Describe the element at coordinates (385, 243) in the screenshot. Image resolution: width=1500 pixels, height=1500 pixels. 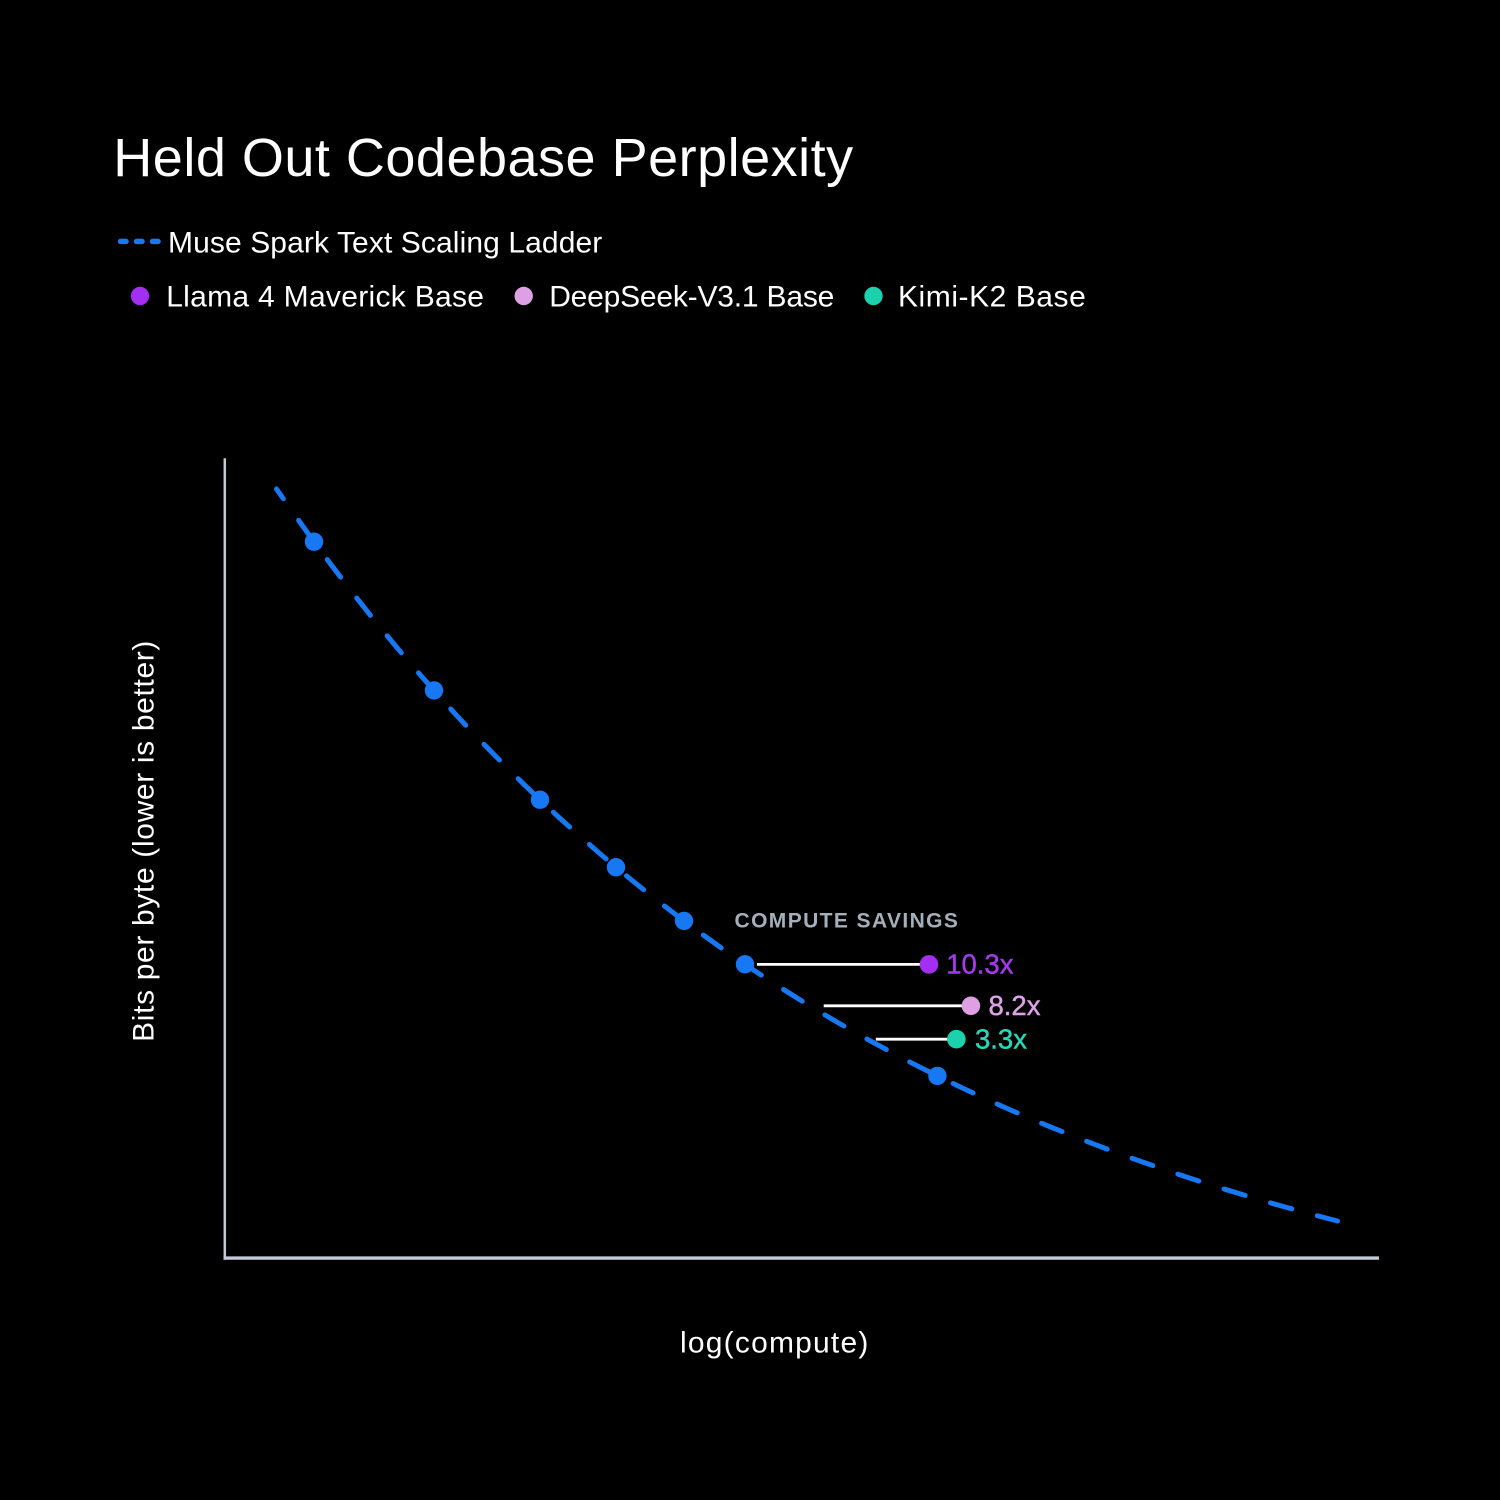
I see `svg-text: Muse Spark Text Scaling Ladder` at that location.